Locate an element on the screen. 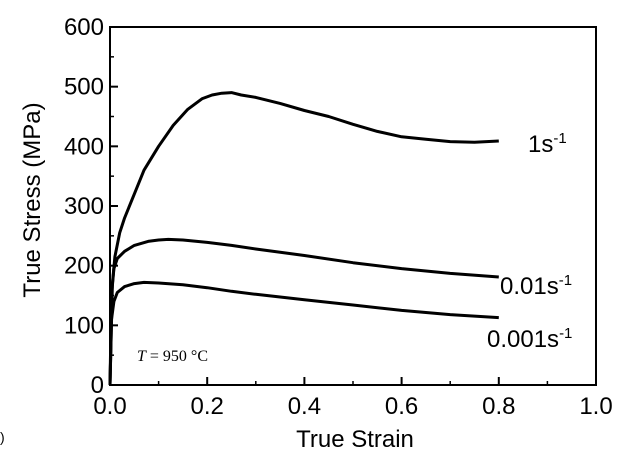 The image size is (627, 452). series-label-base: 0.01s is located at coordinates (529, 286).